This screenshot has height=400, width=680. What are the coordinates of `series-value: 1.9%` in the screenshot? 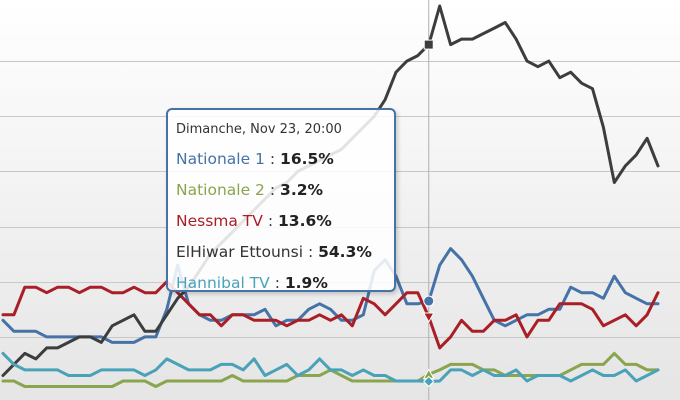 It's located at (306, 283).